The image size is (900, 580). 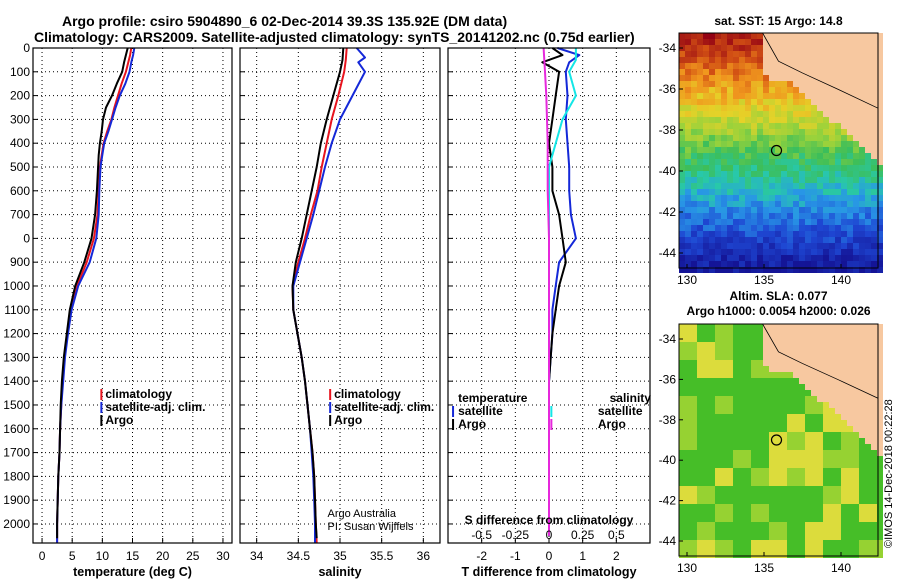 I want to click on argo-location-marker, so click(x=776, y=150).